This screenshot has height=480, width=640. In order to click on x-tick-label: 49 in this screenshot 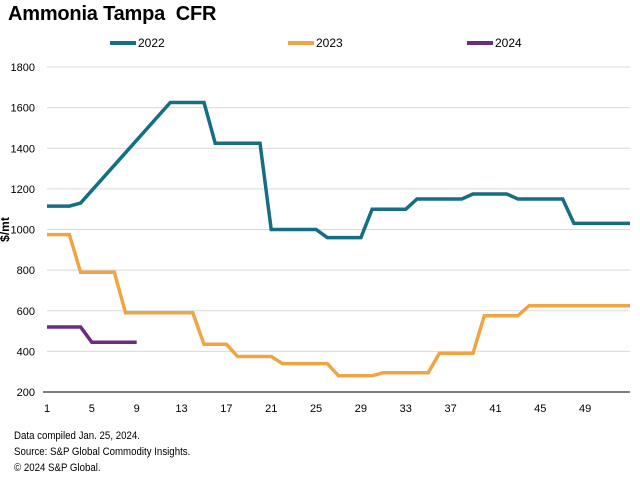, I will do `click(585, 409)`.